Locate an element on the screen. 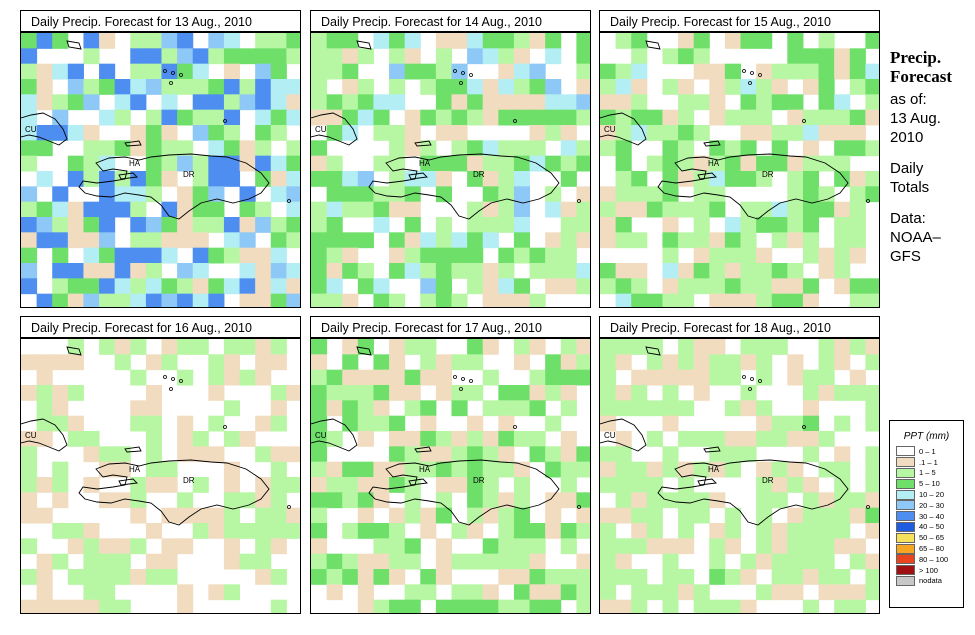 Image resolution: width=975 pixels, height=635 pixels. as-of-label: as of: is located at coordinates (908, 99).